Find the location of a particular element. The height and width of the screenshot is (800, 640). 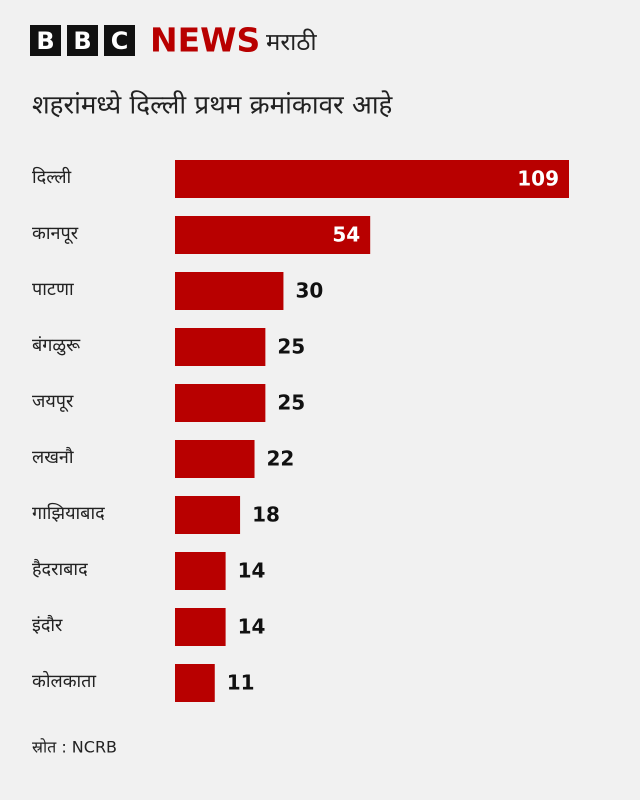

category-label: कोलकाता is located at coordinates (64, 681).